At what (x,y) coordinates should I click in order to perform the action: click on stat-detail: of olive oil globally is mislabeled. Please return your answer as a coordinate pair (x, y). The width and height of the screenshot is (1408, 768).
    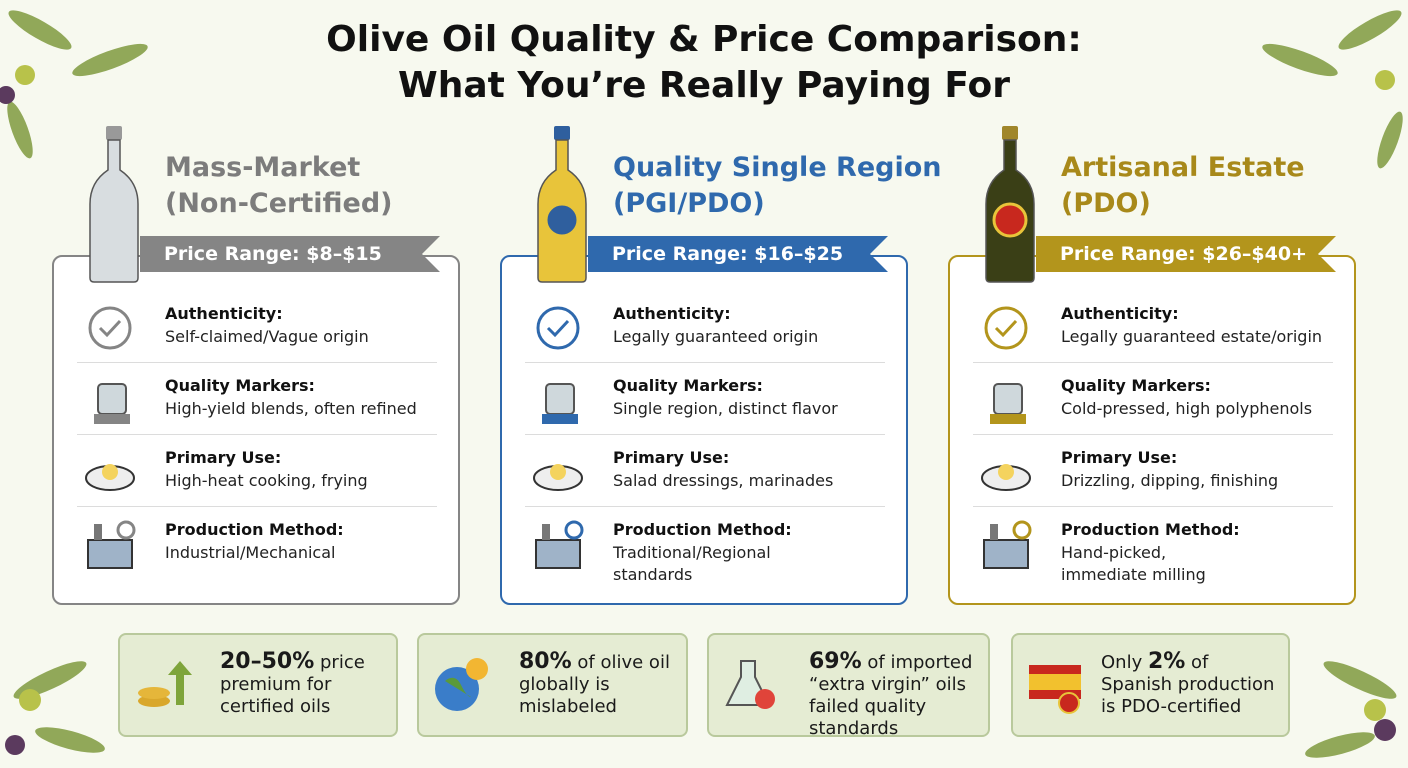
    Looking at the image, I should click on (594, 684).